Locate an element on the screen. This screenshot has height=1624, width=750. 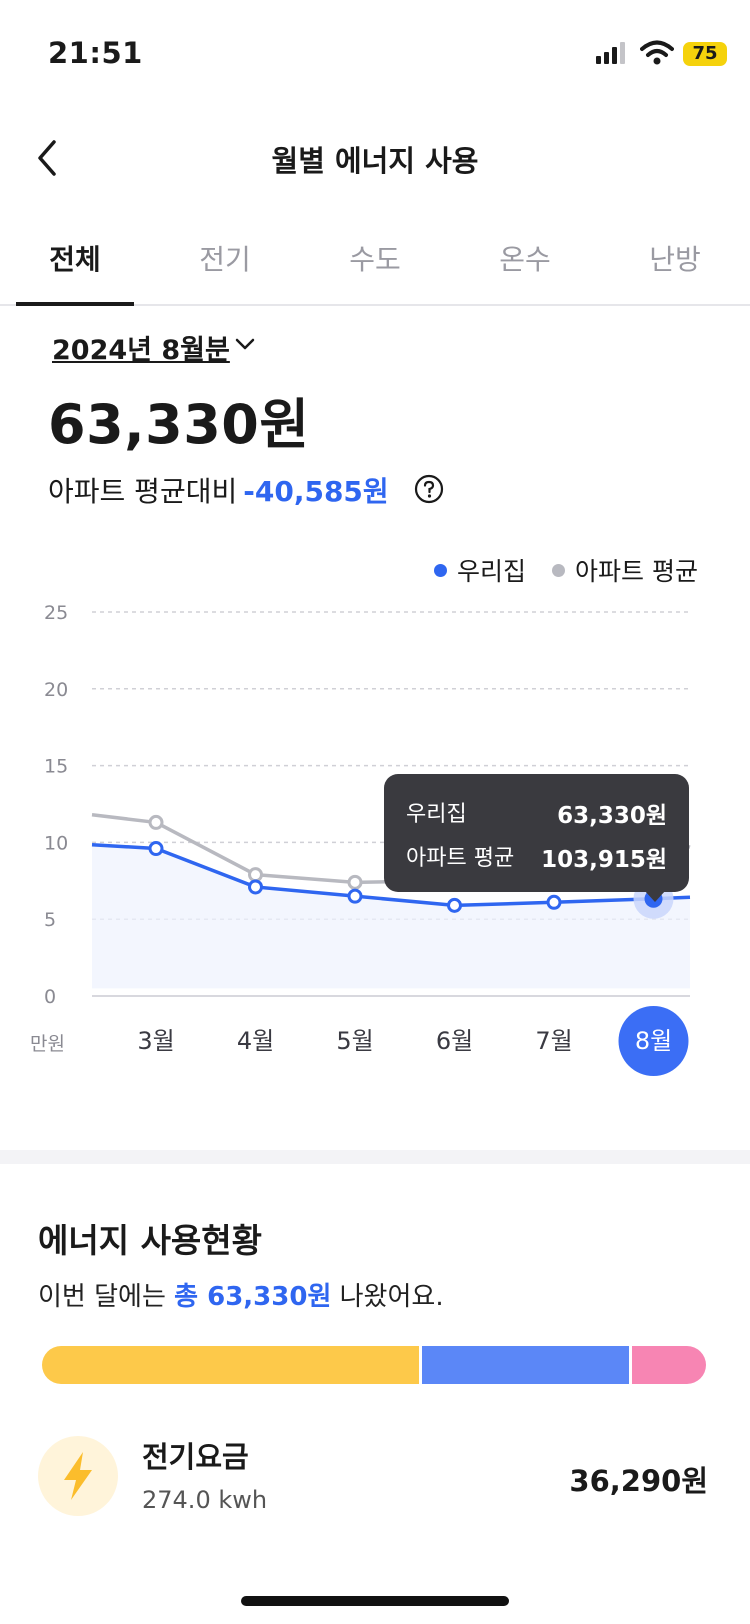
chevron-down-icon is located at coordinates (245, 344).